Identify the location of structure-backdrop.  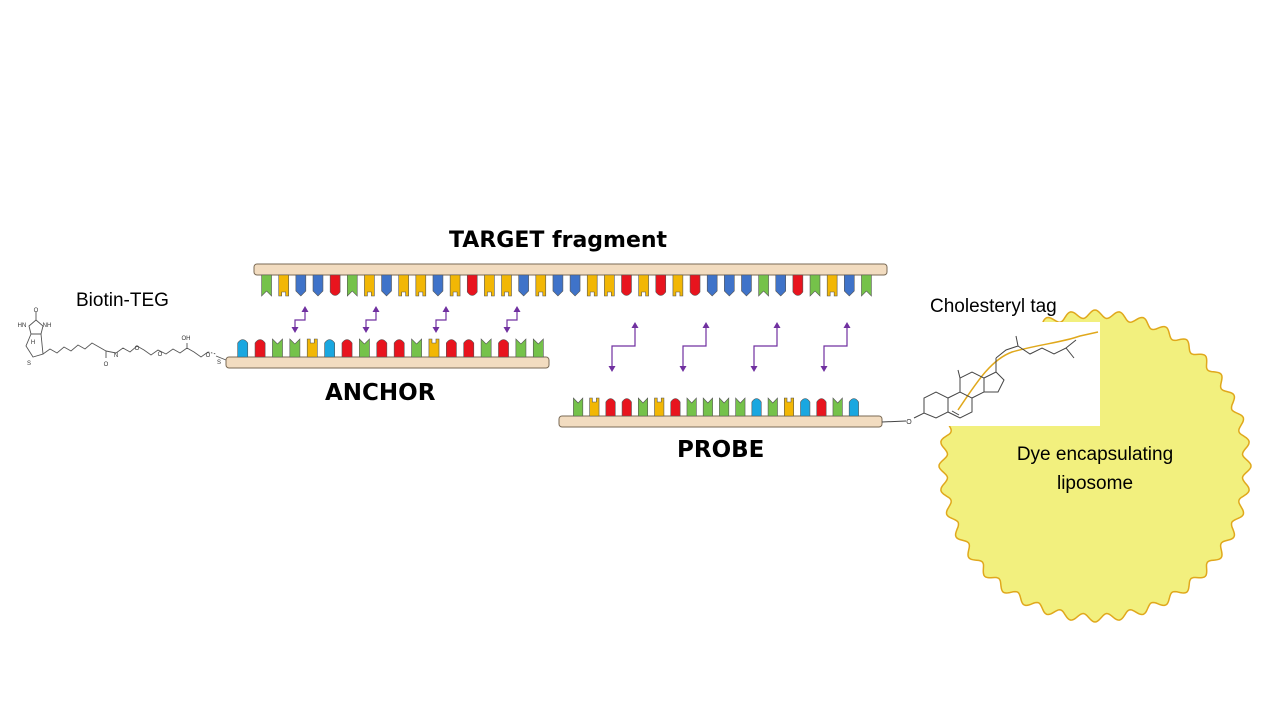
(1020, 374).